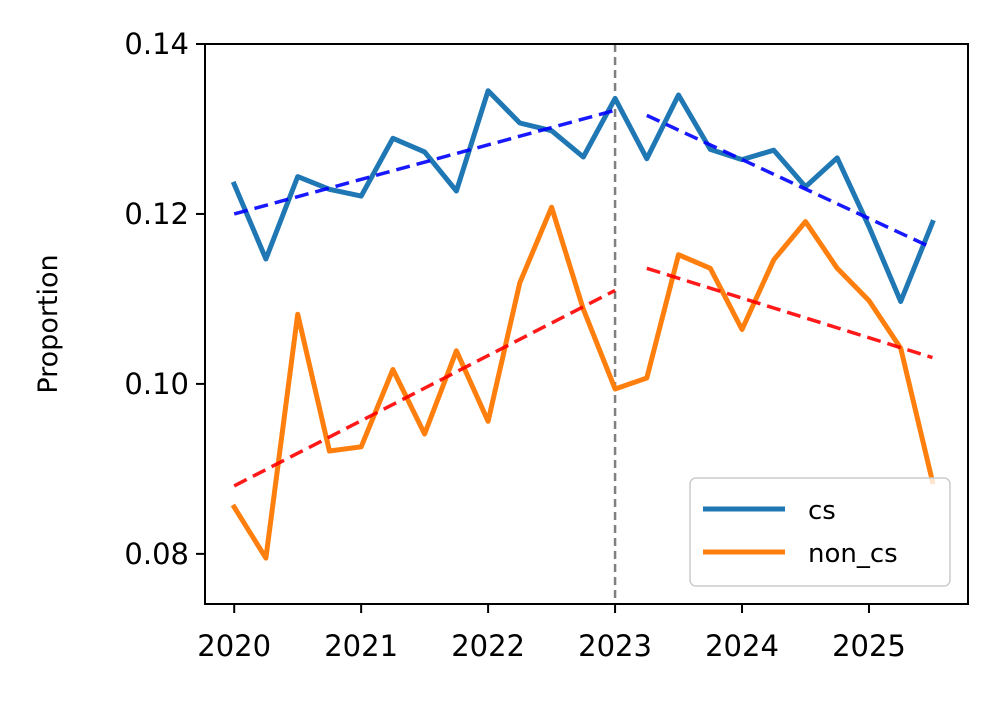 This screenshot has height=703, width=998. Describe the element at coordinates (742, 646) in the screenshot. I see `x-tick-label-2024: 2024` at that location.